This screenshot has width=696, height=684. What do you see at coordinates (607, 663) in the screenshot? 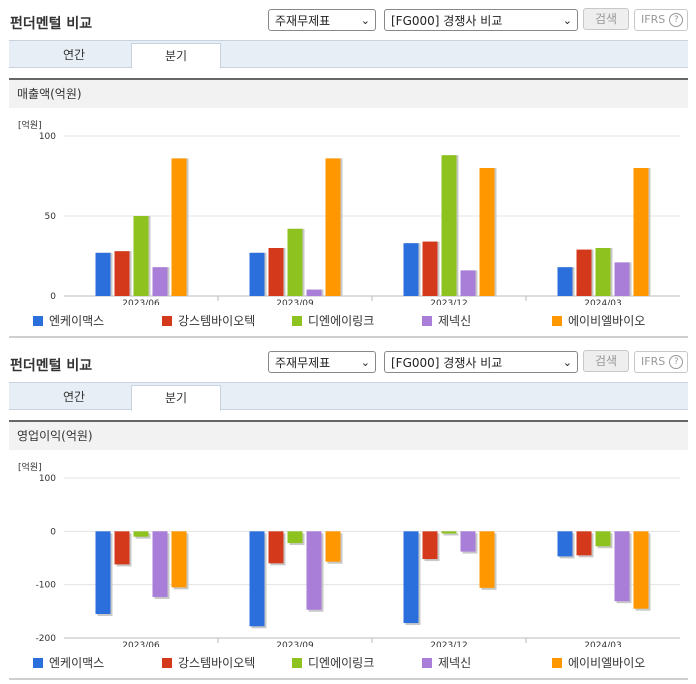
I see `legend-label: 에이비엘바이오` at bounding box center [607, 663].